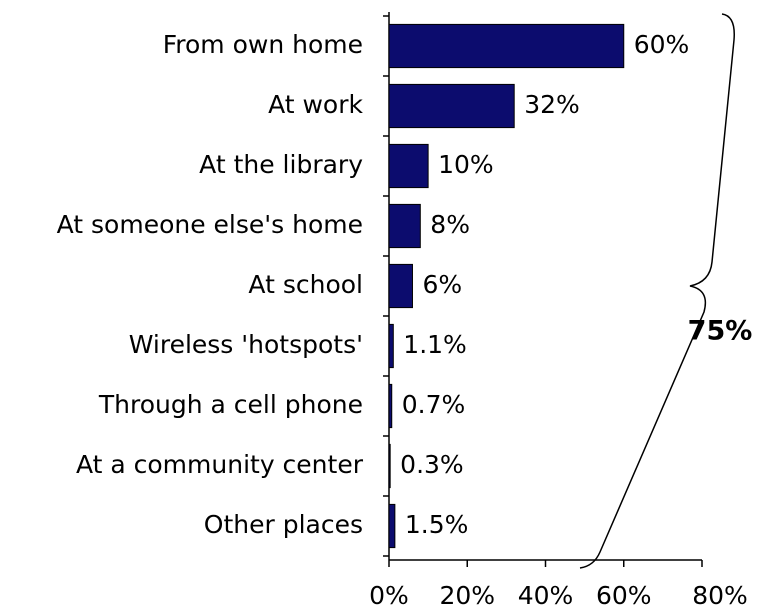  Describe the element at coordinates (434, 404) in the screenshot. I see `value-label: 0.7%` at that location.